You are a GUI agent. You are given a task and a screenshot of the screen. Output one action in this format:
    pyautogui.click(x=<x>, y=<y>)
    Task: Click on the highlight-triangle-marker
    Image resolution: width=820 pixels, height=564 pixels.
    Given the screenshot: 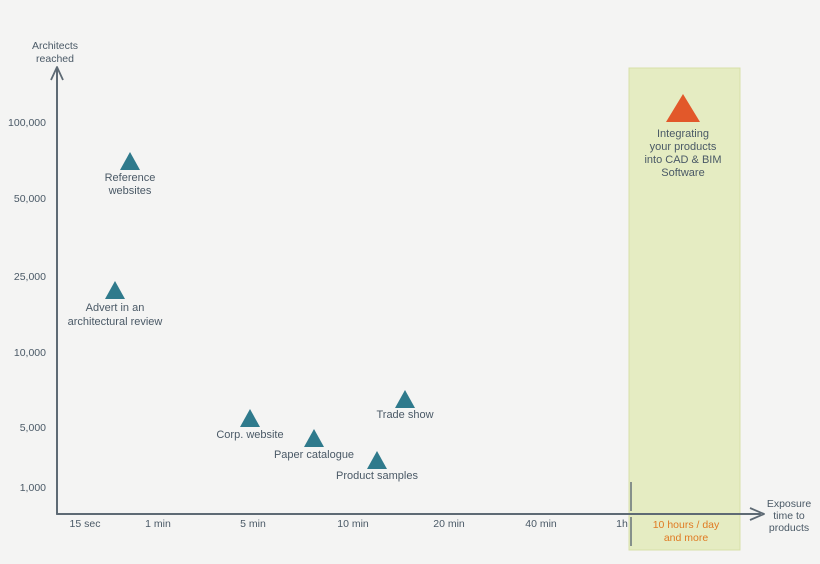 What is the action you would take?
    pyautogui.click(x=683, y=108)
    